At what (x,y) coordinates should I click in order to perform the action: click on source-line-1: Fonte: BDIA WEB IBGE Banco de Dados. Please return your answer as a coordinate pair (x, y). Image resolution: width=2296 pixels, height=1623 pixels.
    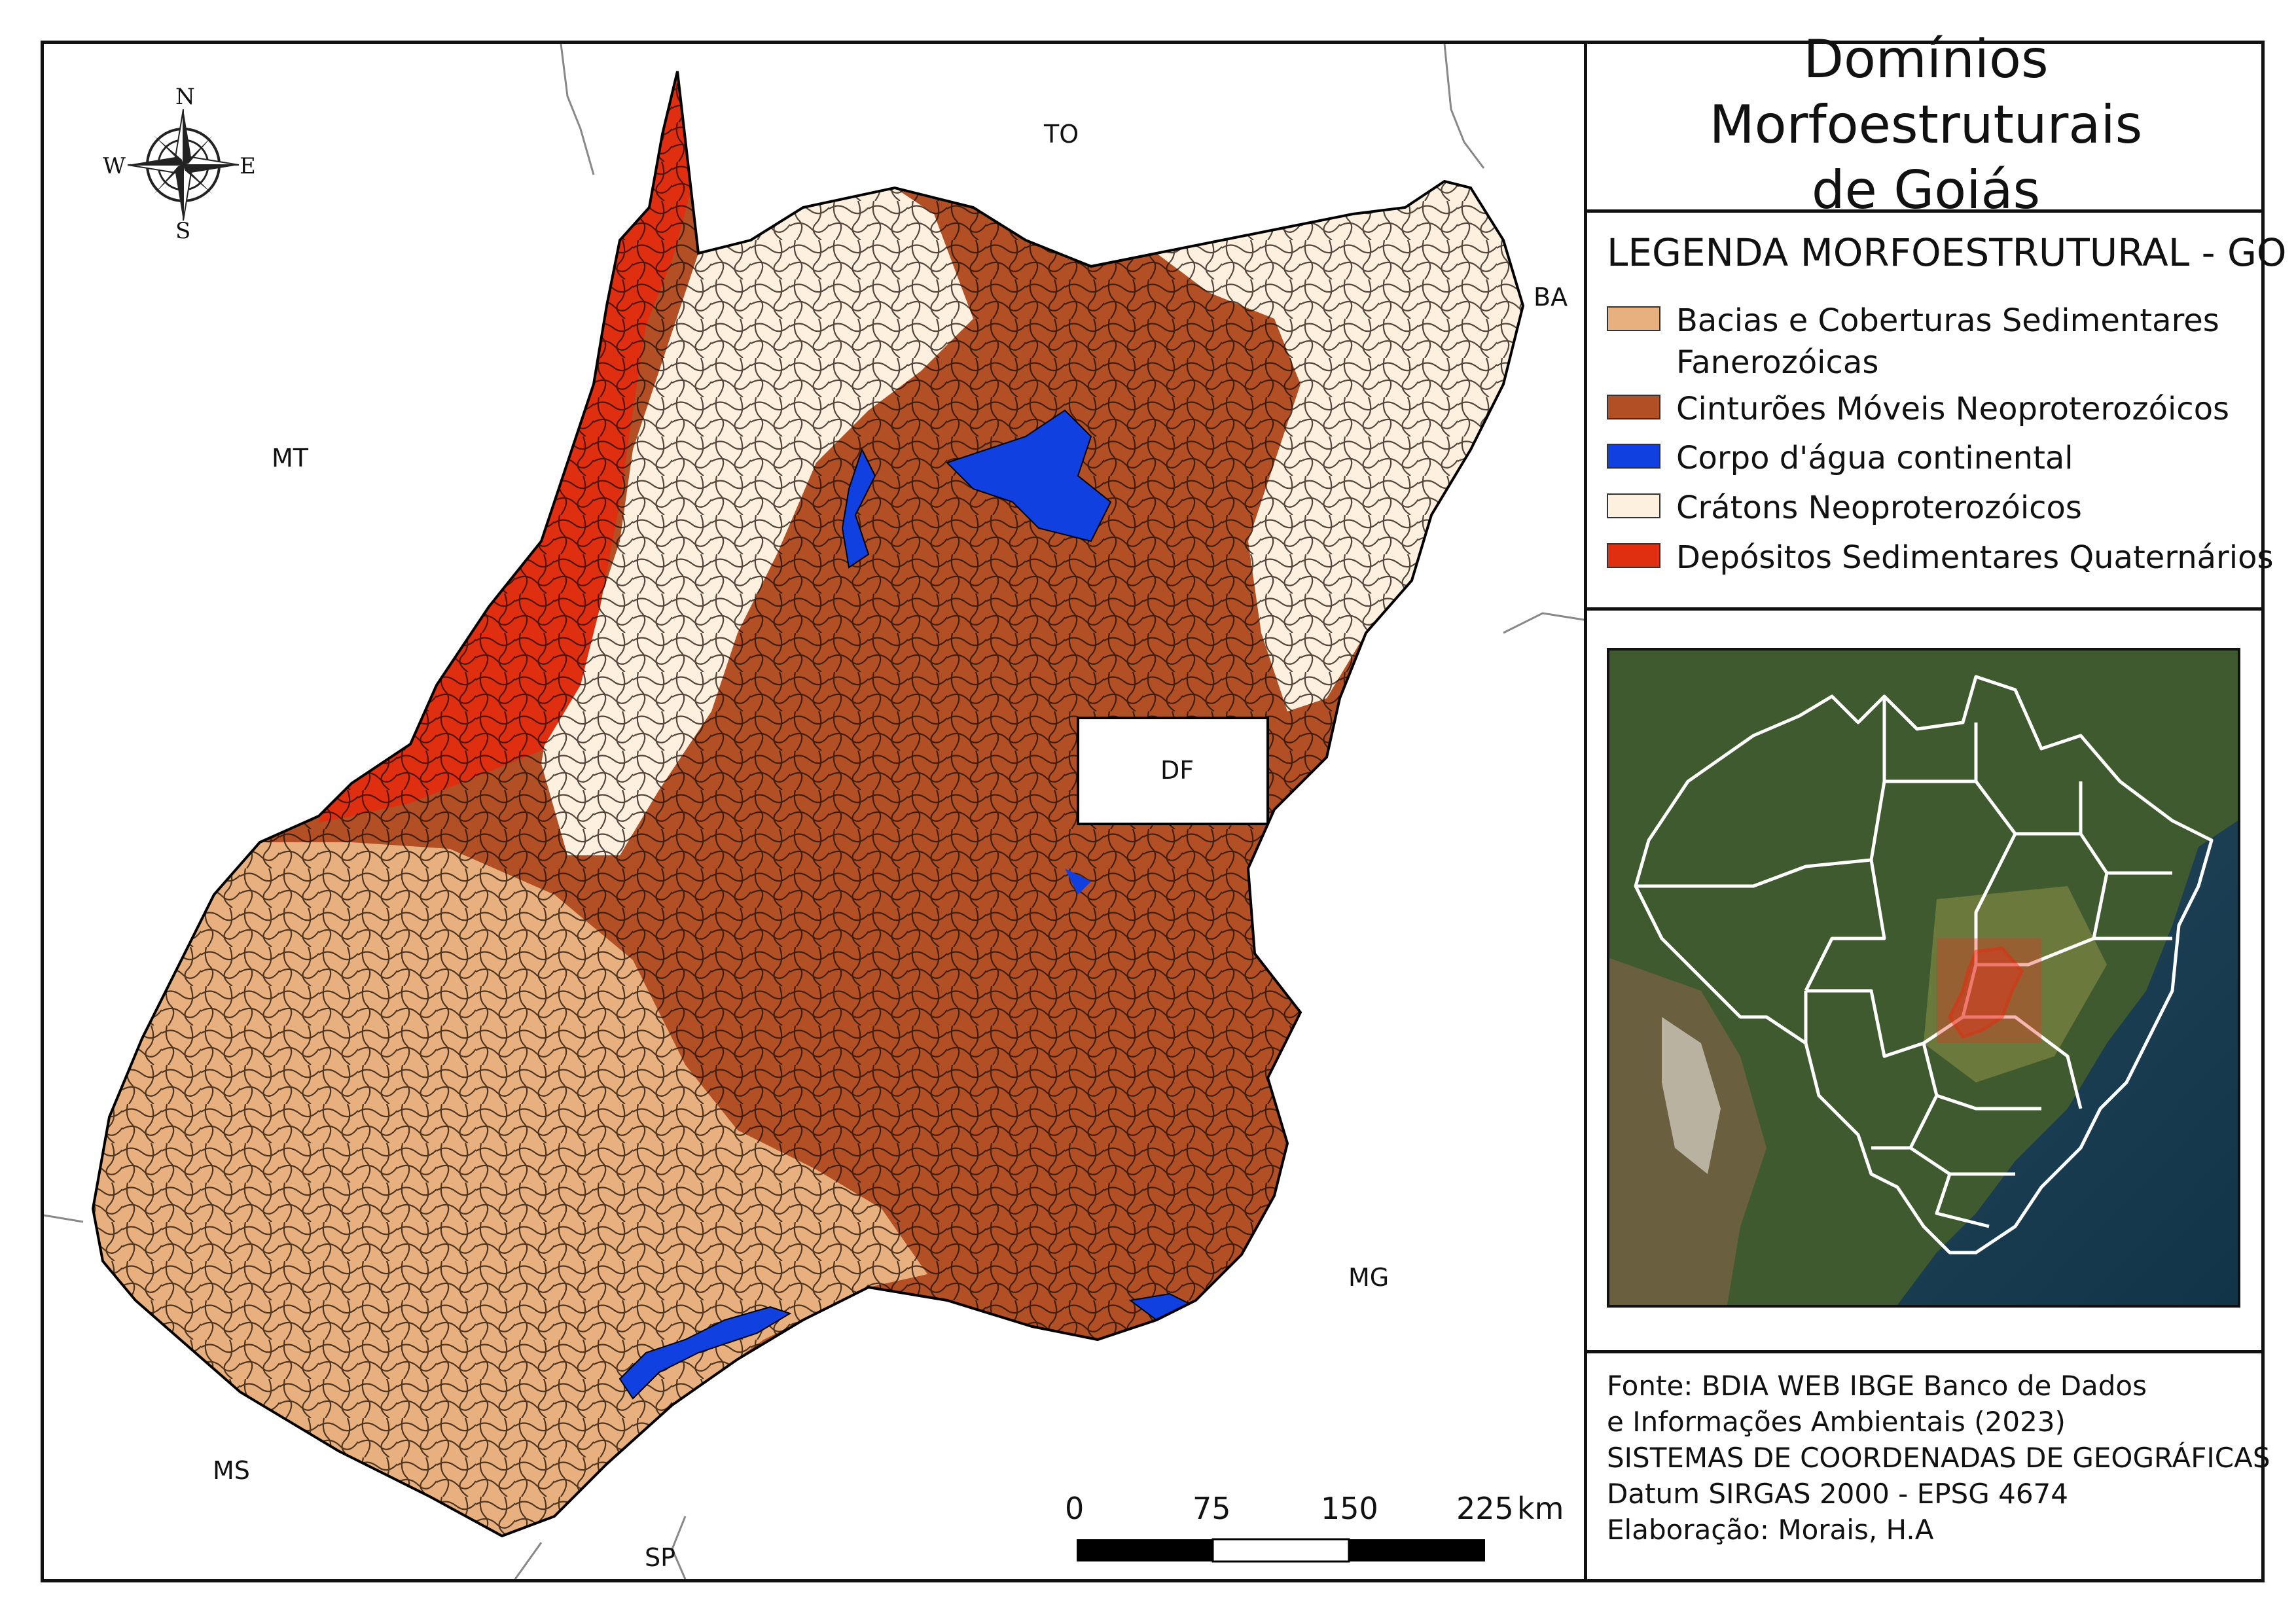
    Looking at the image, I should click on (1877, 1386).